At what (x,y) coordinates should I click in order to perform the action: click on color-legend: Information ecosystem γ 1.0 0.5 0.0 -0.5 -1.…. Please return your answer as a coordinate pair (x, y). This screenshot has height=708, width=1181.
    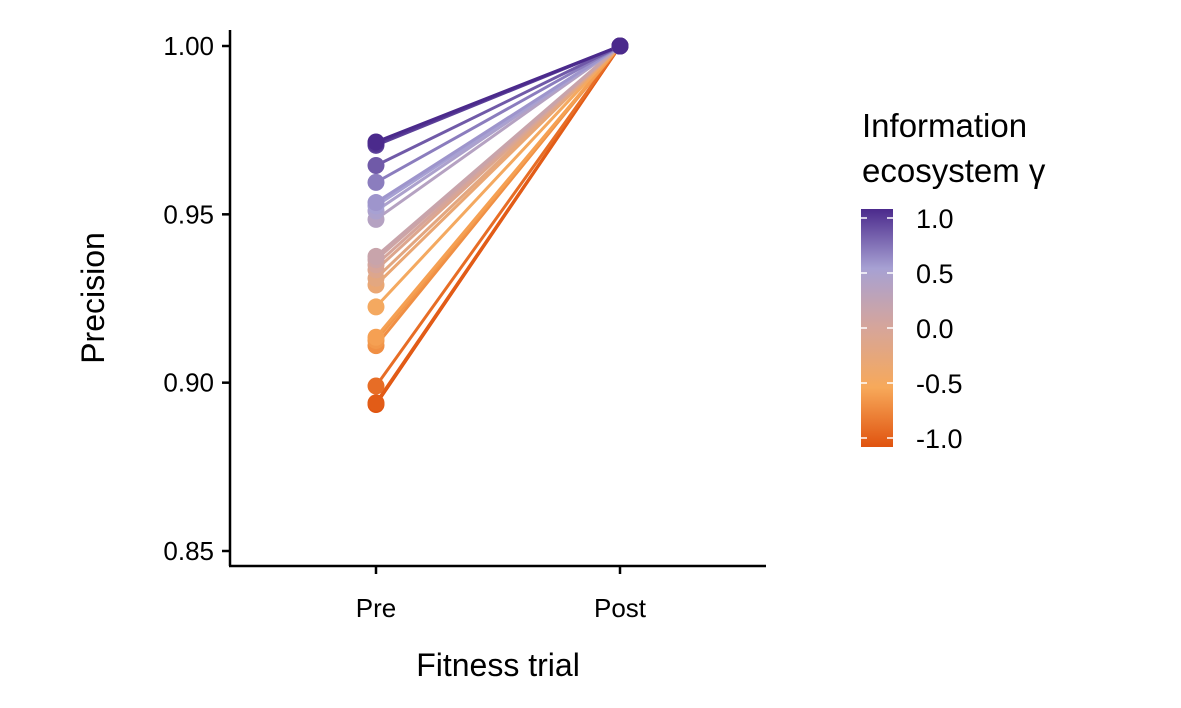
    Looking at the image, I should click on (953, 280).